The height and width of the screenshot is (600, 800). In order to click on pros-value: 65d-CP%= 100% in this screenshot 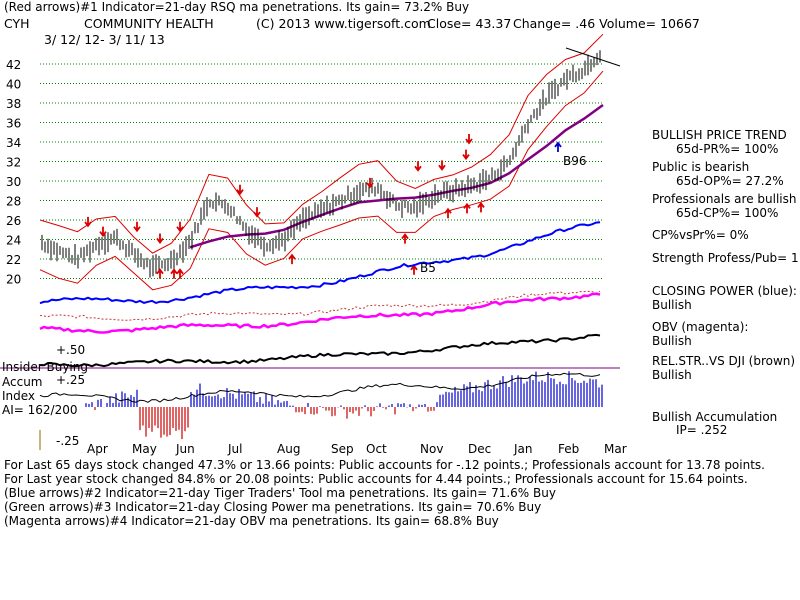, I will do `click(727, 213)`.